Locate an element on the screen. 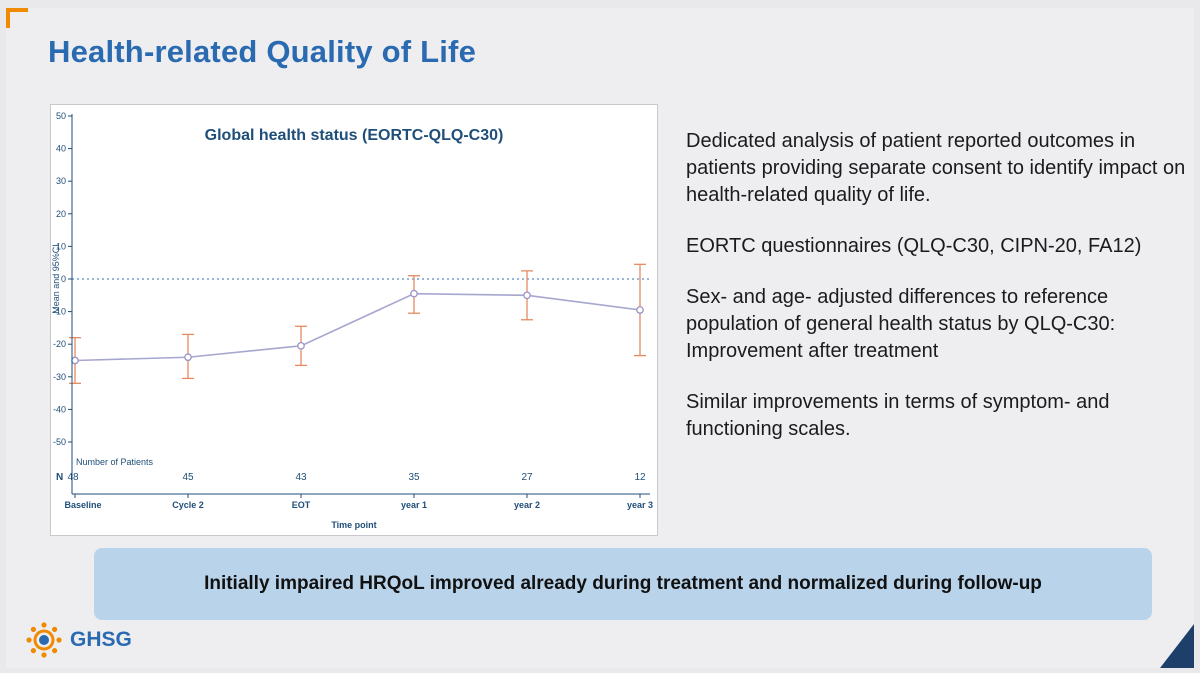  n-value: 27 is located at coordinates (527, 477).